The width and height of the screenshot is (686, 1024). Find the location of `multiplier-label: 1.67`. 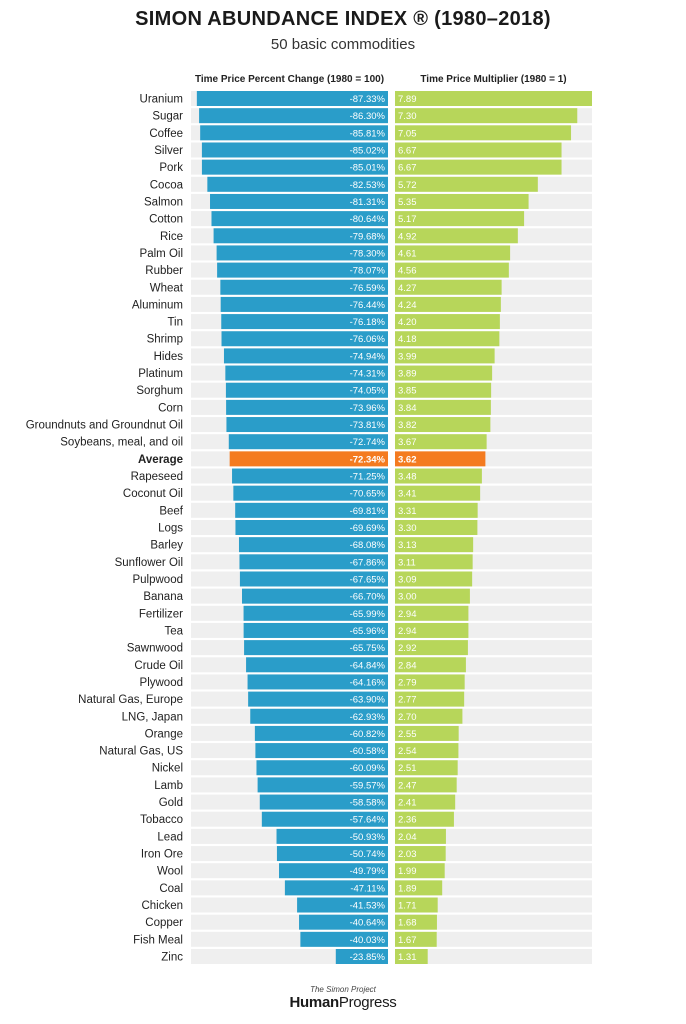

multiplier-label: 1.67 is located at coordinates (407, 940).